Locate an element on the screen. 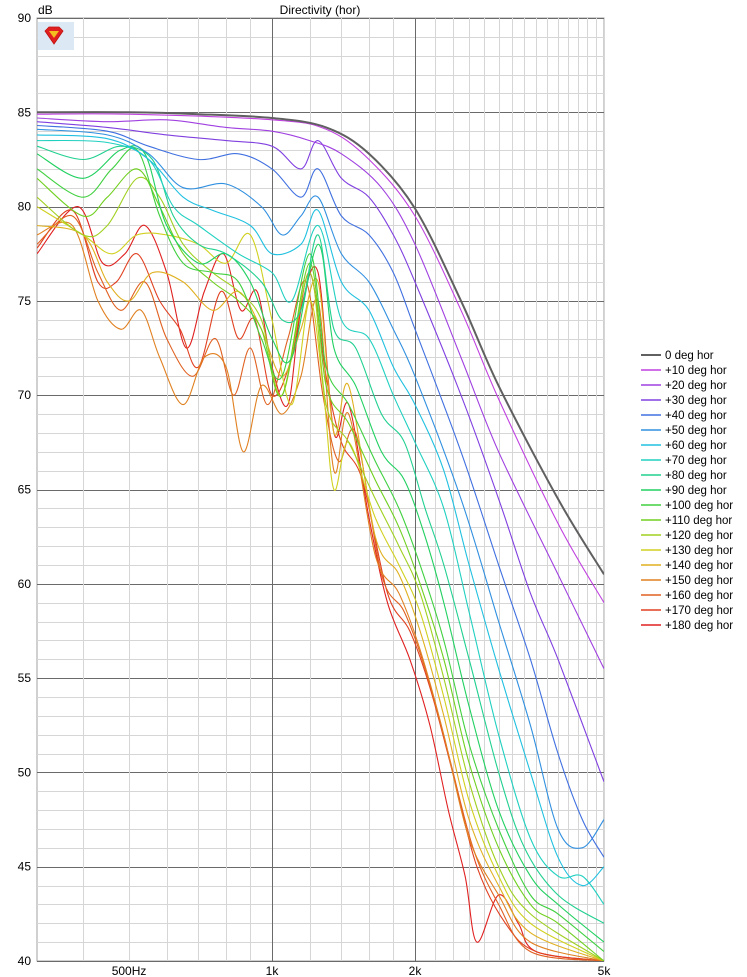 The width and height of the screenshot is (747, 977). legend-label-plus-20-deg-hor: +20 deg hor is located at coordinates (696, 386).